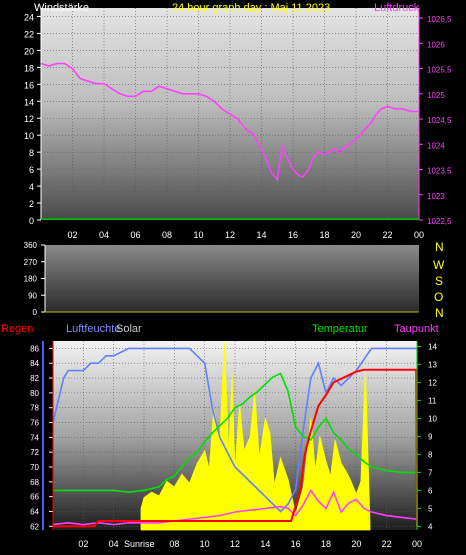 This screenshot has width=466, height=555. What do you see at coordinates (436, 44) in the screenshot?
I see `y-right-tick-label: 1026` at bounding box center [436, 44].